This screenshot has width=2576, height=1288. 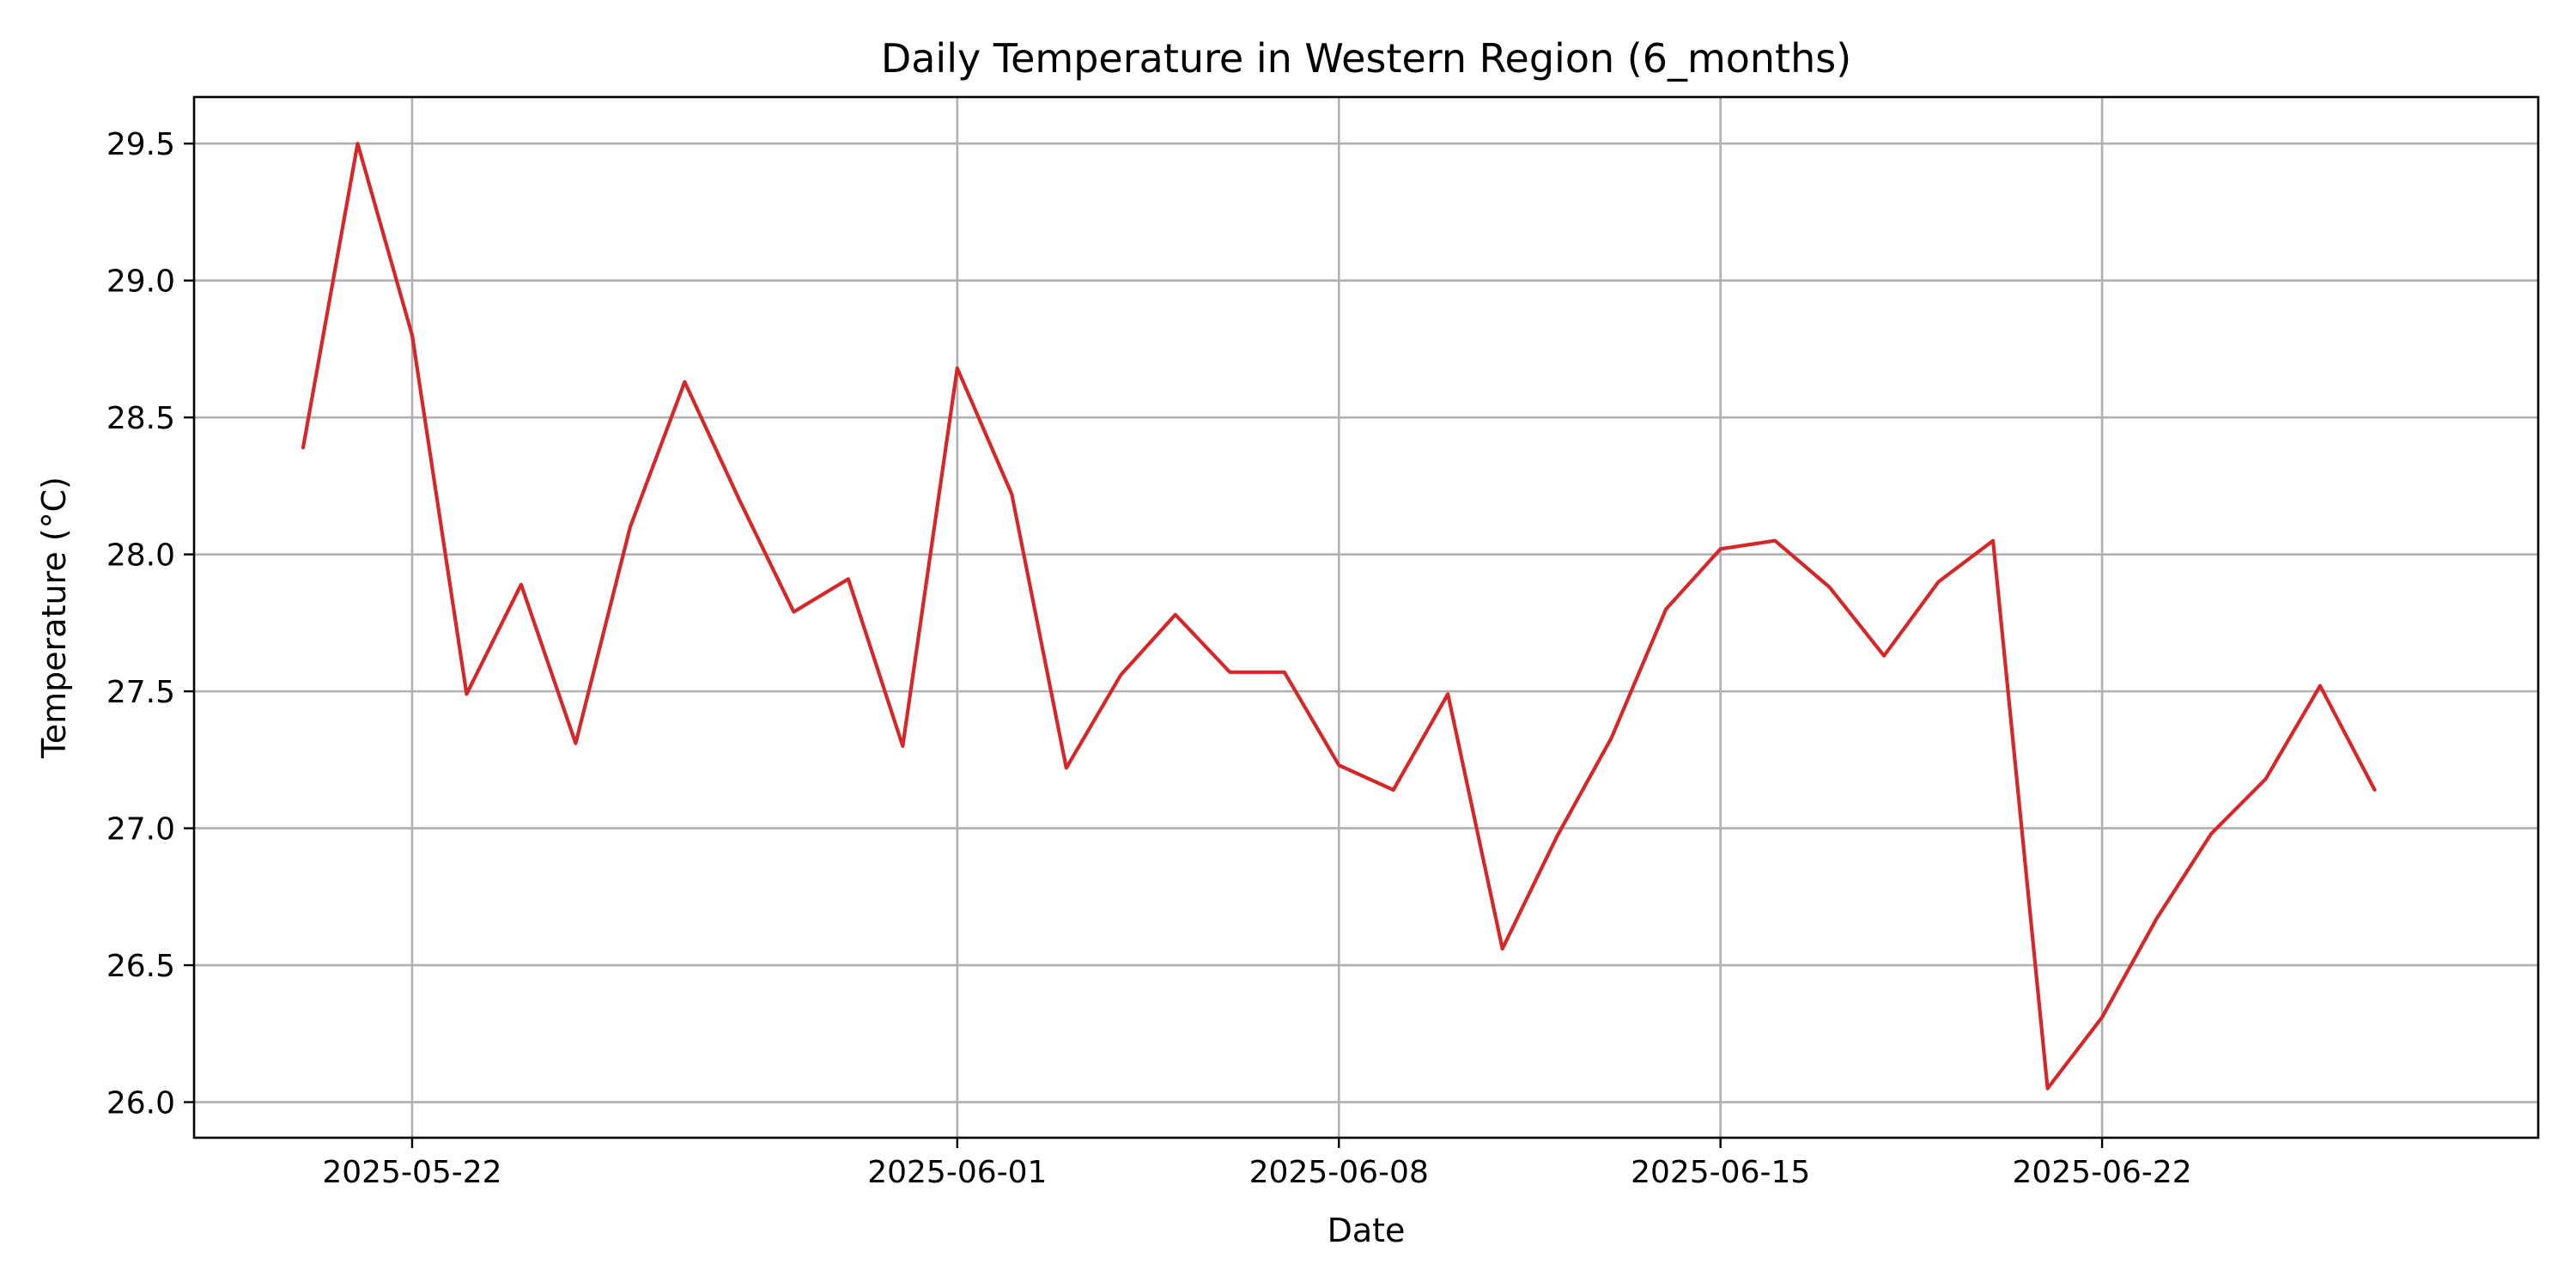 I want to click on y-tick-label: 28.0, so click(x=140, y=556).